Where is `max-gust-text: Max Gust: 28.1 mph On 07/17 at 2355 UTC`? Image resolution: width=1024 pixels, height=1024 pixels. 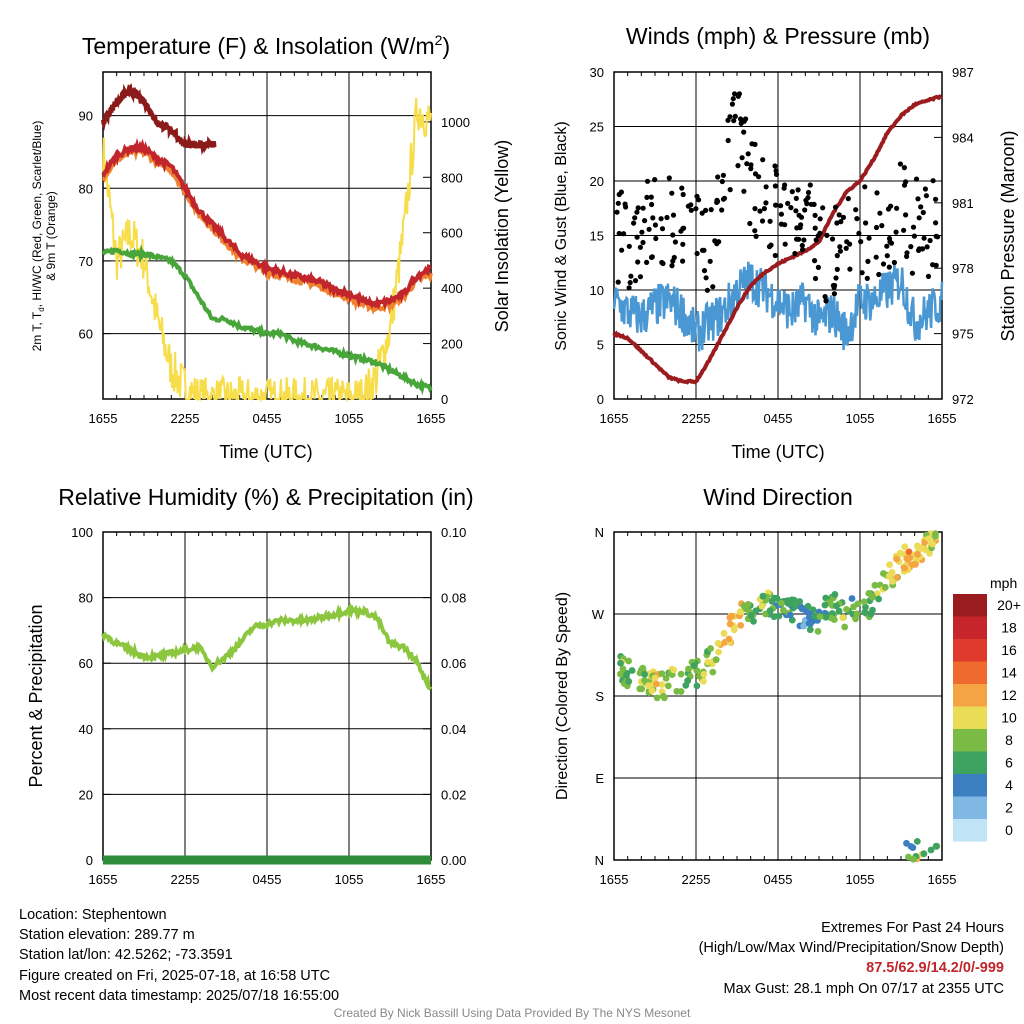
max-gust-text: Max Gust: 28.1 mph On 07/17 at 2355 UTC is located at coordinates (863, 988).